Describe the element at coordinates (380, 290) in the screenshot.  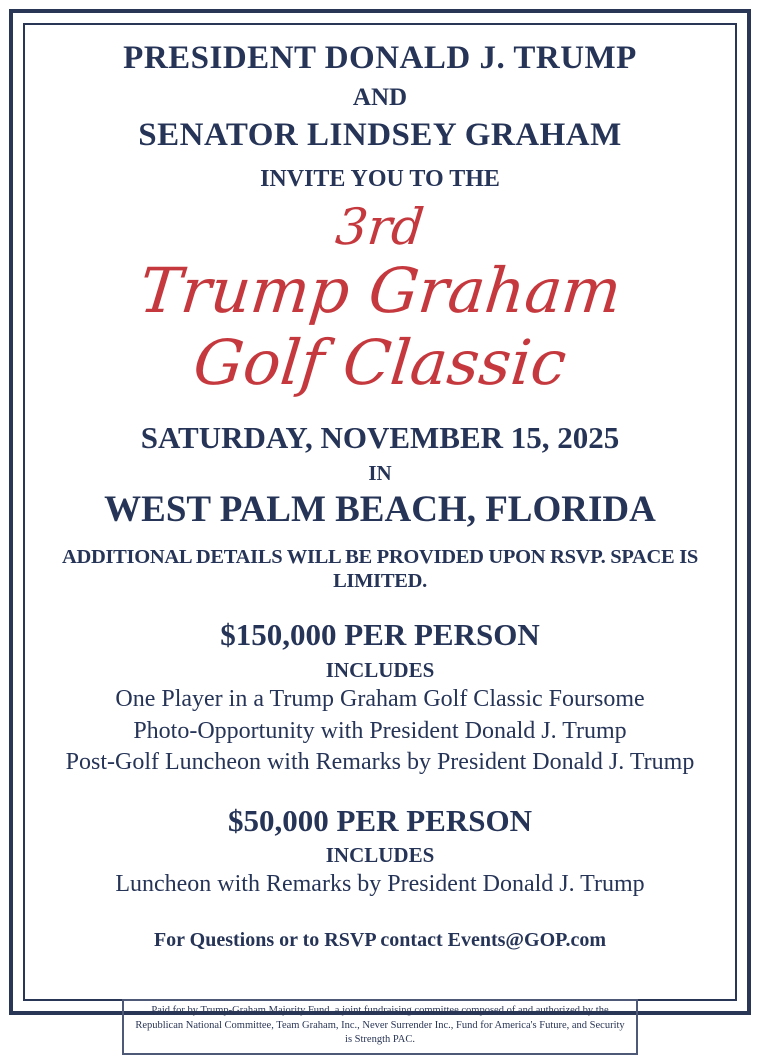
I see `event-title-name: Trump Graham` at that location.